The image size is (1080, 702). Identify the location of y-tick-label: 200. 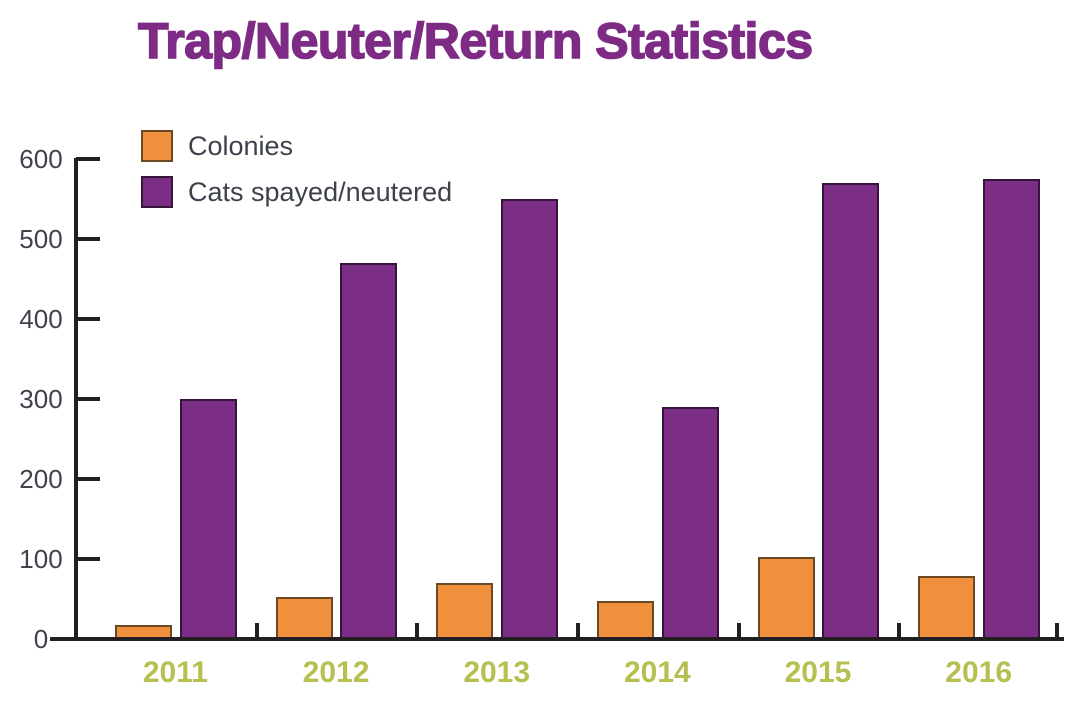
(41, 479).